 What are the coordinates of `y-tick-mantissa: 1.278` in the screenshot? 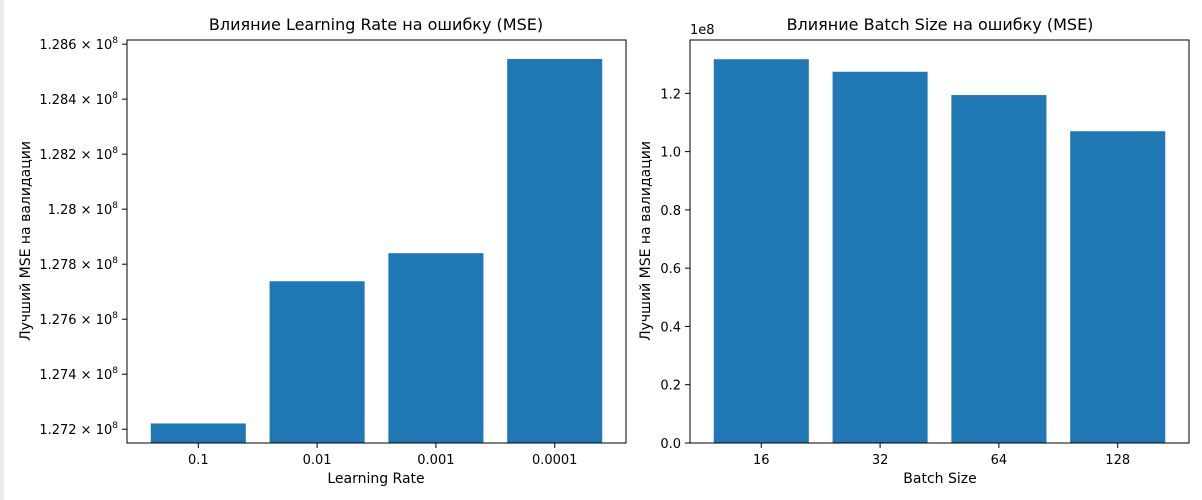 It's located at (57, 265).